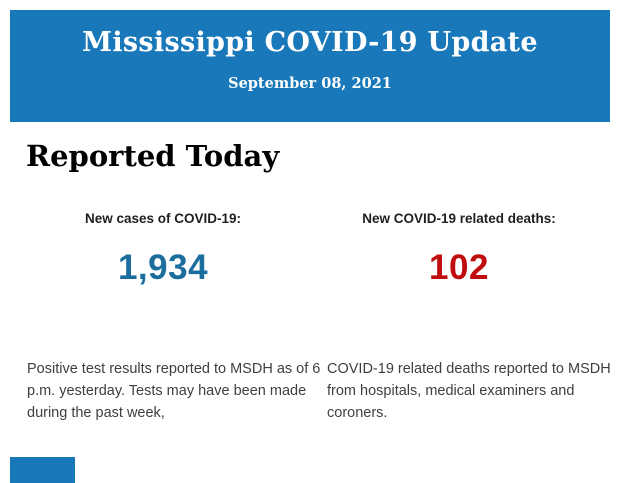  What do you see at coordinates (310, 83) in the screenshot?
I see `header-date: September 08, 2021` at bounding box center [310, 83].